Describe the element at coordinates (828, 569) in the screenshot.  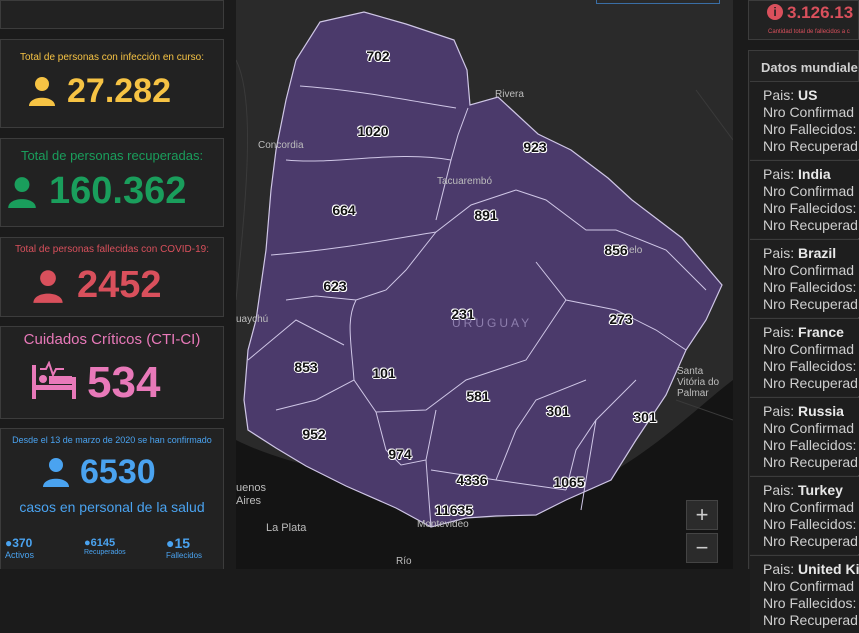
I see `country-name: United Ki` at that location.